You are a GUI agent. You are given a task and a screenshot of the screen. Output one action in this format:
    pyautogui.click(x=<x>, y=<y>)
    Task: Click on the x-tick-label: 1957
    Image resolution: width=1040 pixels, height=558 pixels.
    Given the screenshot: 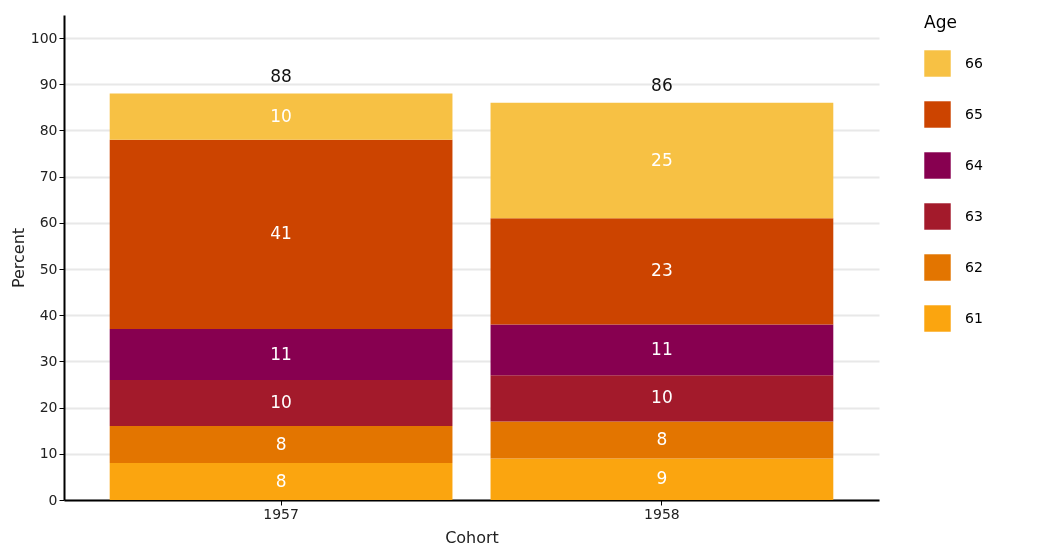 What is the action you would take?
    pyautogui.click(x=281, y=513)
    